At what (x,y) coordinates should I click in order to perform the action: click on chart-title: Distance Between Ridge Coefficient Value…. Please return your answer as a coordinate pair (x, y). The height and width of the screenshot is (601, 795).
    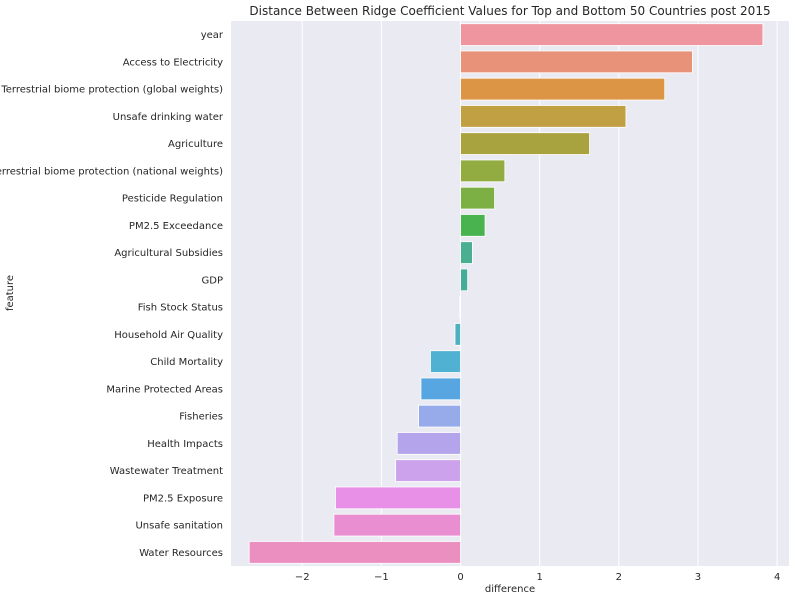
    Looking at the image, I should click on (509, 11).